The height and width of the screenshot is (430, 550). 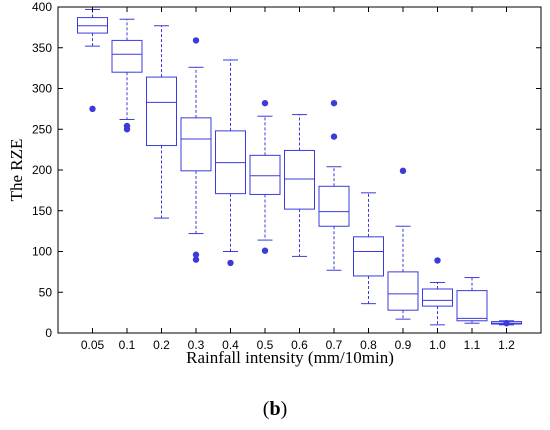 What do you see at coordinates (42, 170) in the screenshot?
I see `y-tick-label: 200` at bounding box center [42, 170].